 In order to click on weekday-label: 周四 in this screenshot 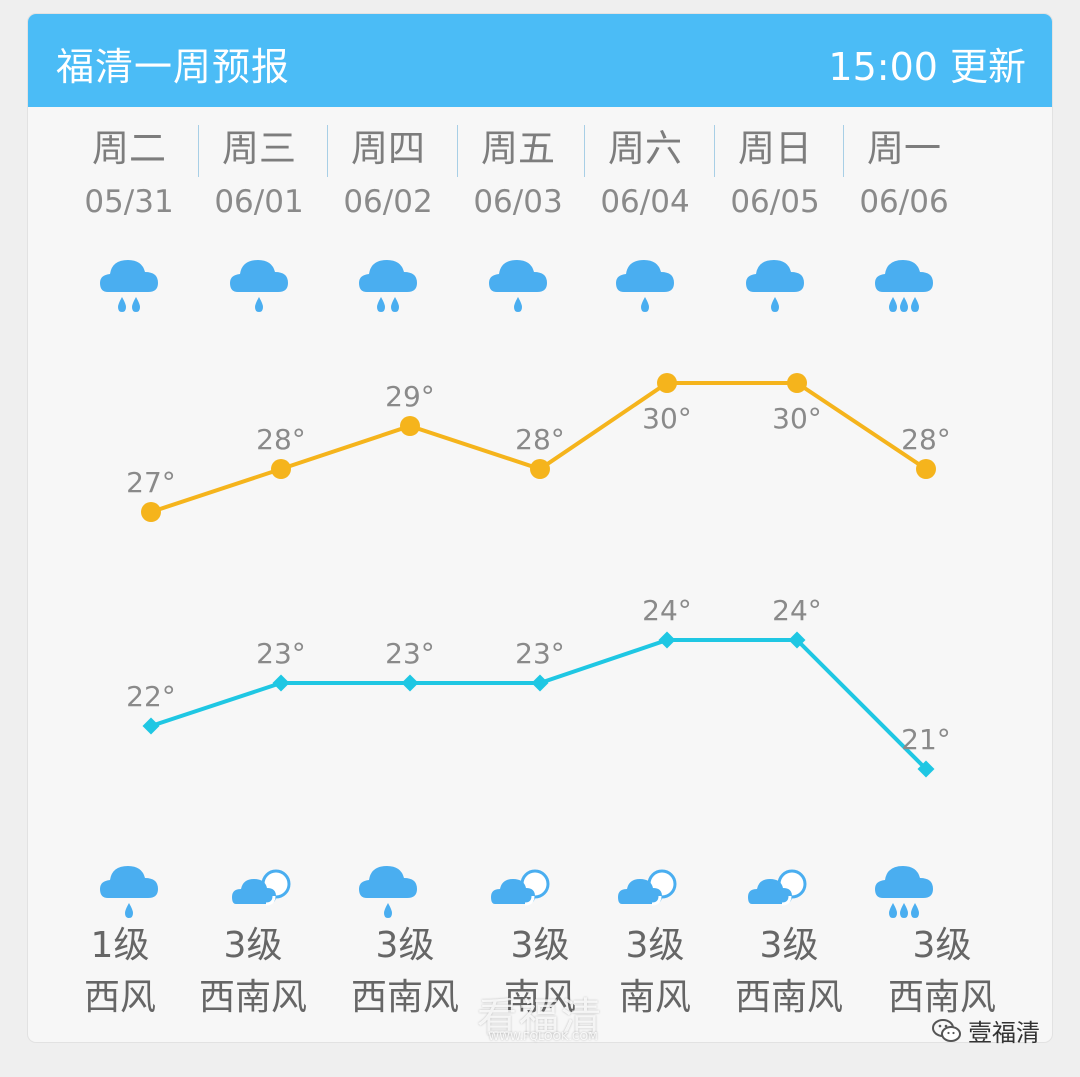, I will do `click(388, 148)`.